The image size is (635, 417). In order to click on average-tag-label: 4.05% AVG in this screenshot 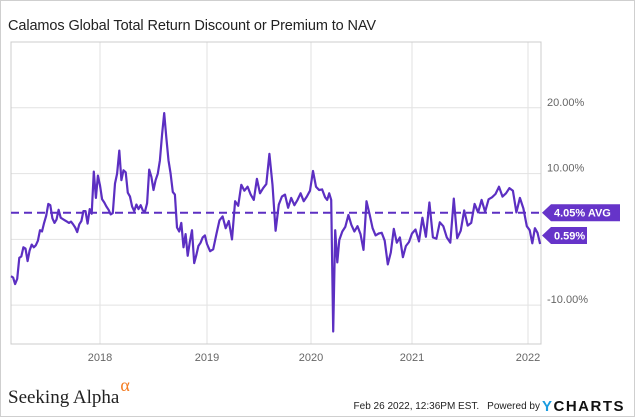, I will do `click(582, 214)`.